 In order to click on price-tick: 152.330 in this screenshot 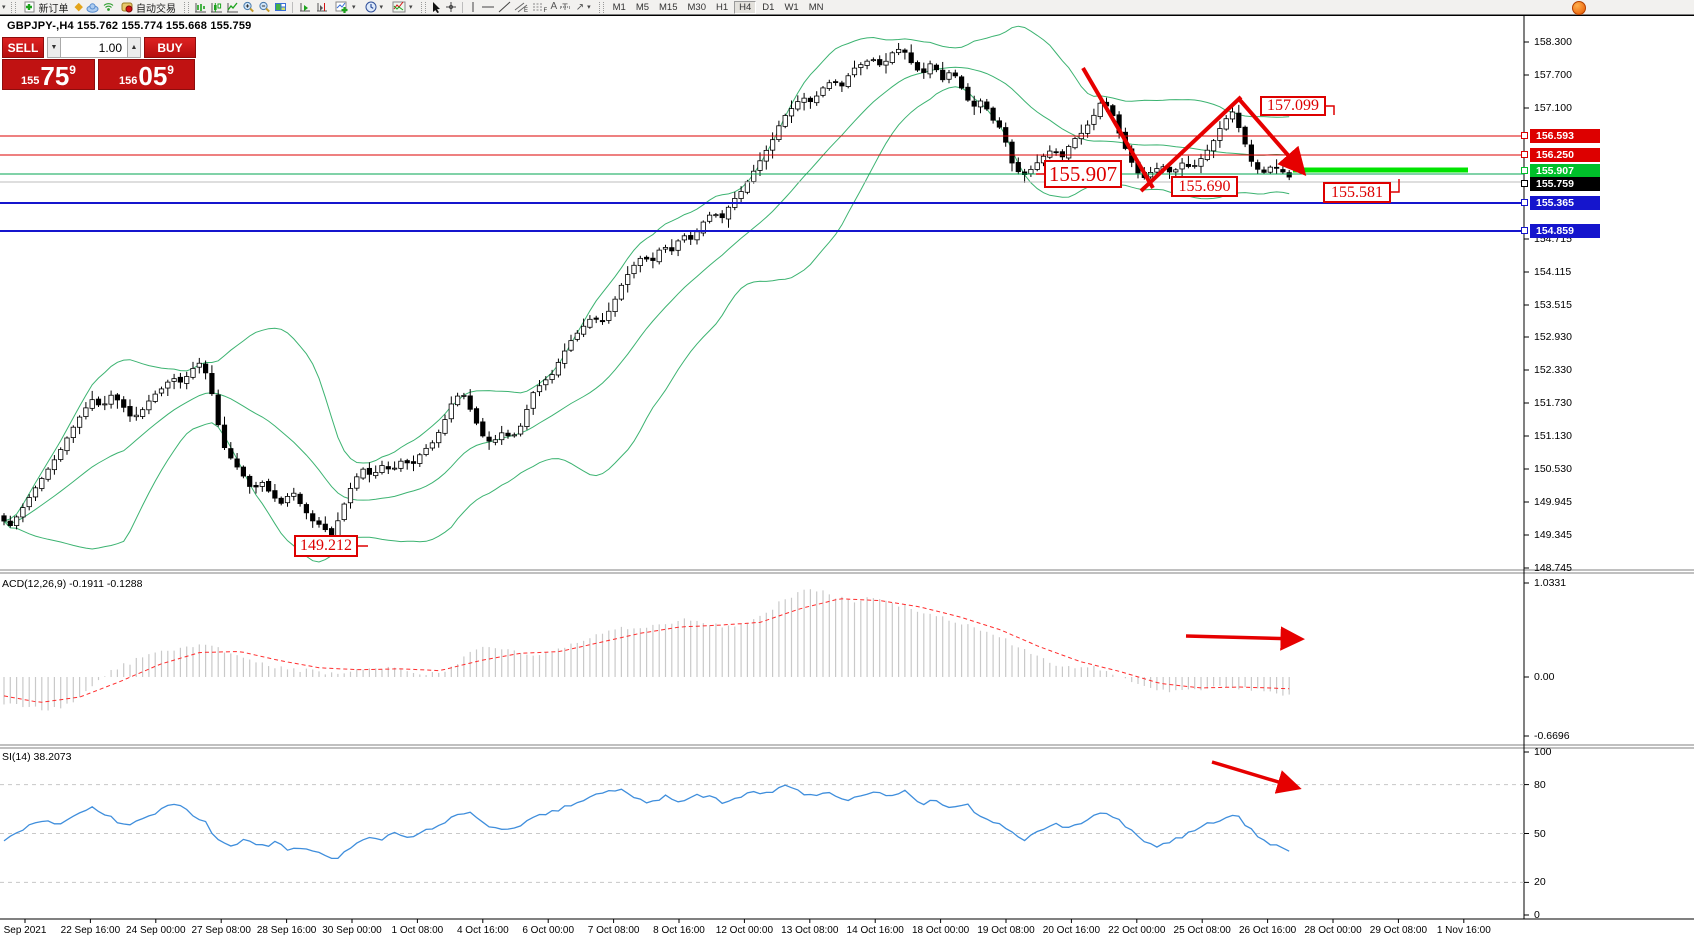, I will do `click(1553, 370)`.